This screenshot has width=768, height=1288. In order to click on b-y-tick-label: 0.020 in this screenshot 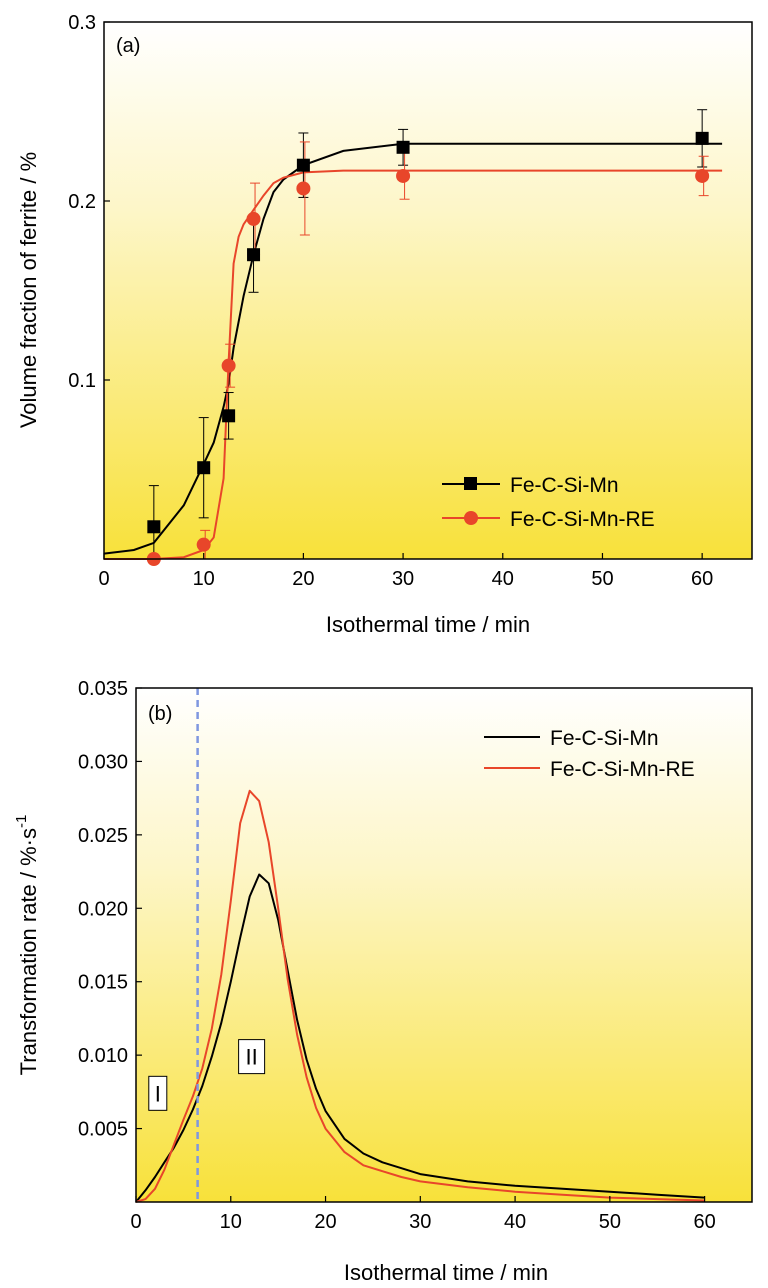, I will do `click(103, 909)`.